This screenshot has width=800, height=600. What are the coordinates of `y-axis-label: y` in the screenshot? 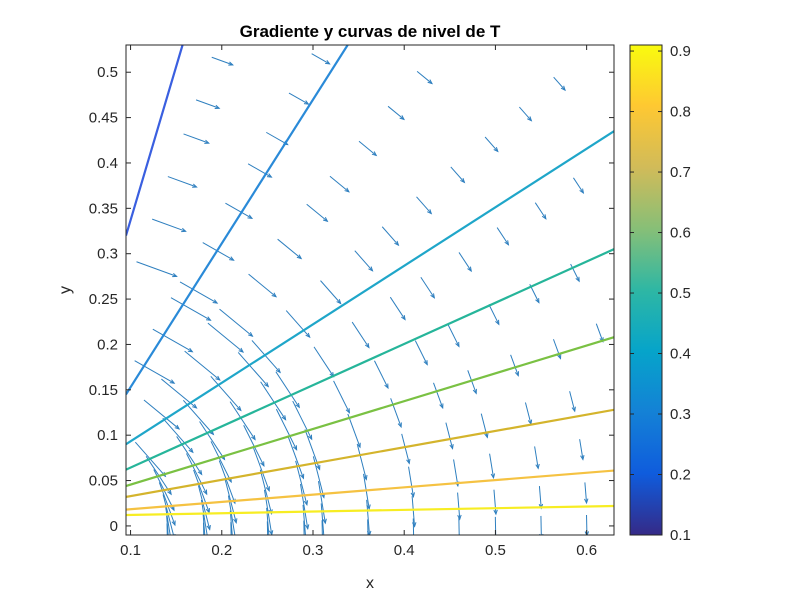 It's located at (65, 290).